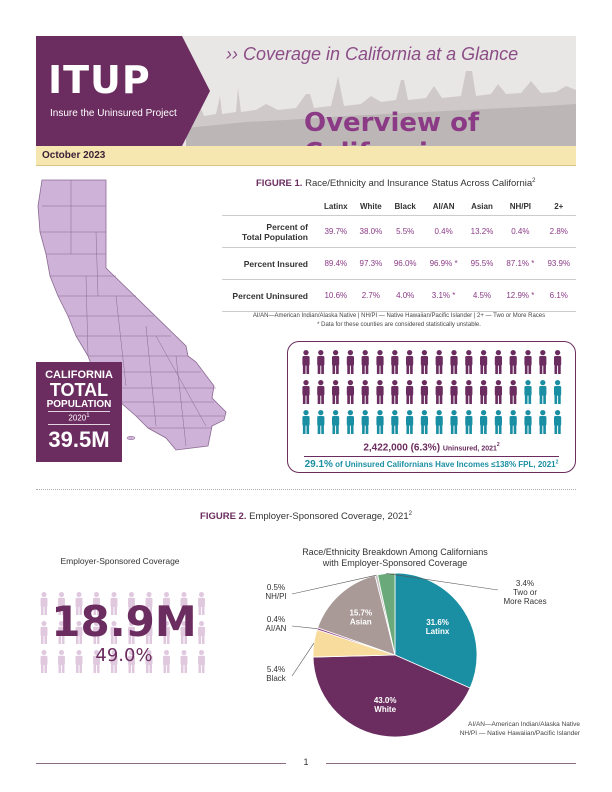 This screenshot has height=792, width=612. I want to click on figure2-label: FIGURE 2., so click(223, 517).